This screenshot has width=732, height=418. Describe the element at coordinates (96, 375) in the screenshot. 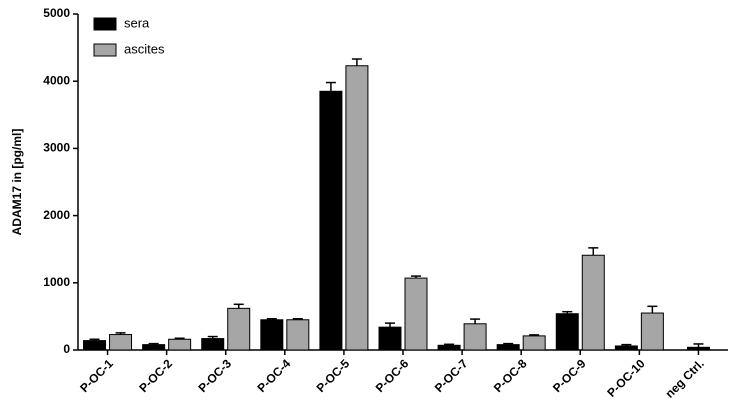

I see `x-tick-label: P-OC-1` at that location.